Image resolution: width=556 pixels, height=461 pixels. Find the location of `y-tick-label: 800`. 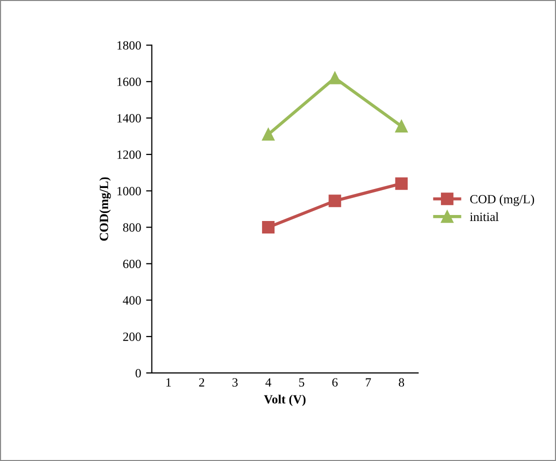

y-tick-label: 800 is located at coordinates (132, 227).